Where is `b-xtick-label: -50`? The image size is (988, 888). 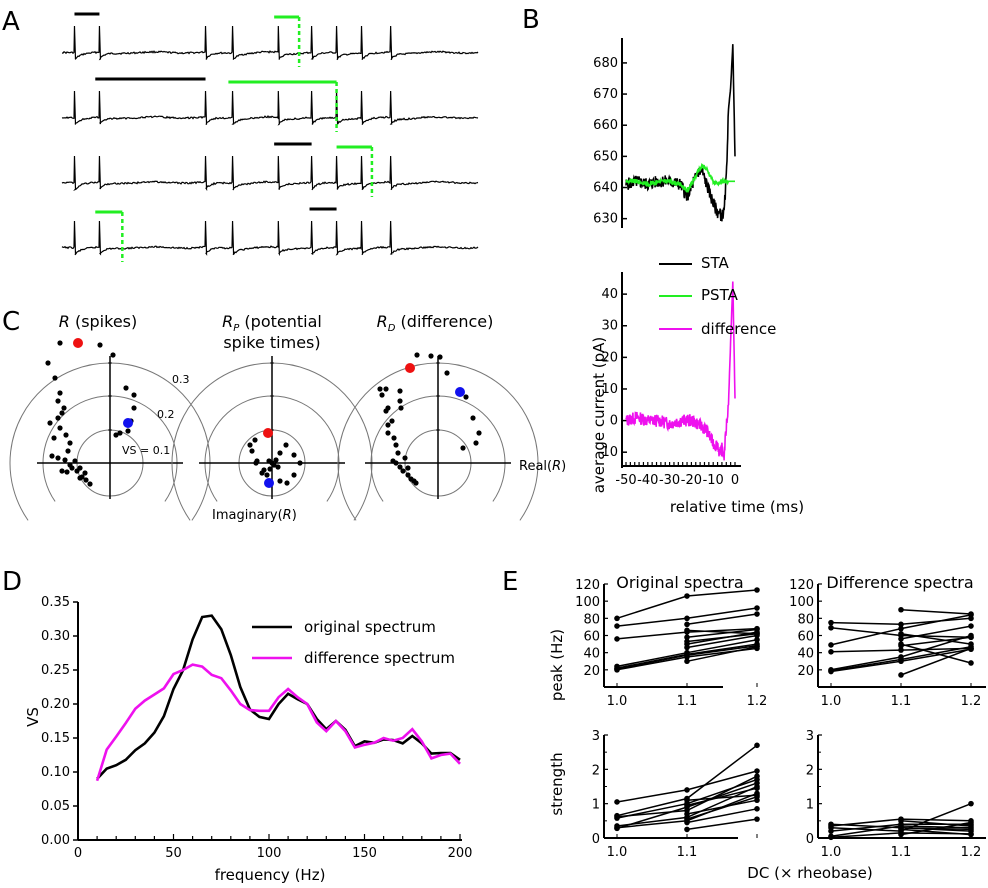 b-xtick-label: -50 is located at coordinates (625, 480).